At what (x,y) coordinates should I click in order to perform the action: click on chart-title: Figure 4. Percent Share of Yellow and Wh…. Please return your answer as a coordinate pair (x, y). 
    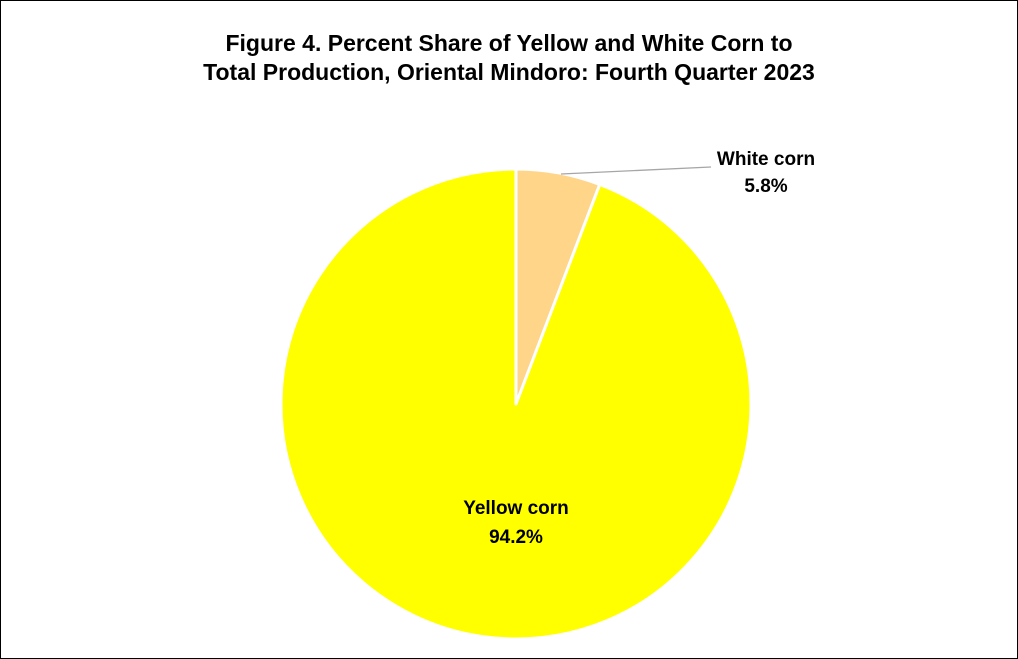
    Looking at the image, I should click on (509, 58).